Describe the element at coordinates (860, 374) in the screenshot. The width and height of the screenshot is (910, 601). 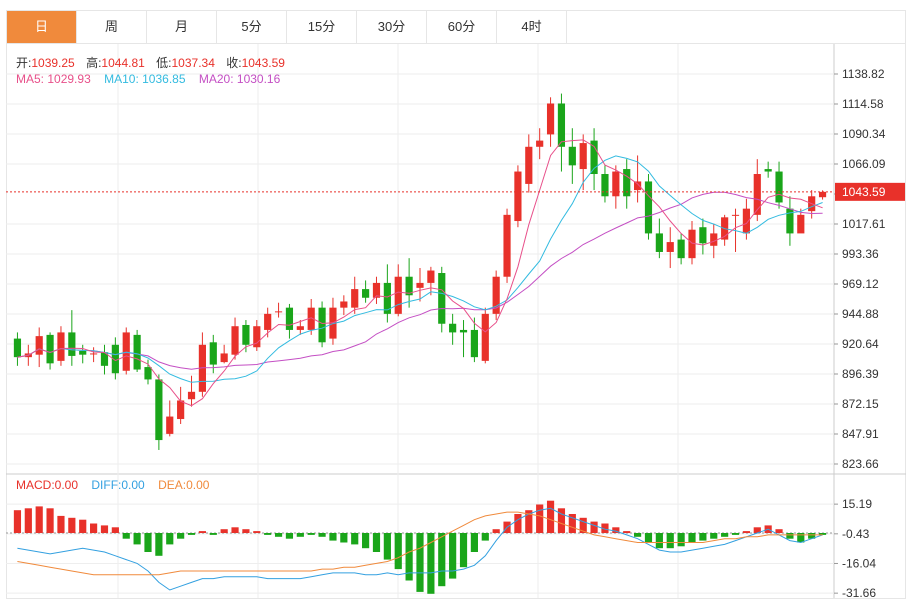
I see `price-tick-label: 896.39` at that location.